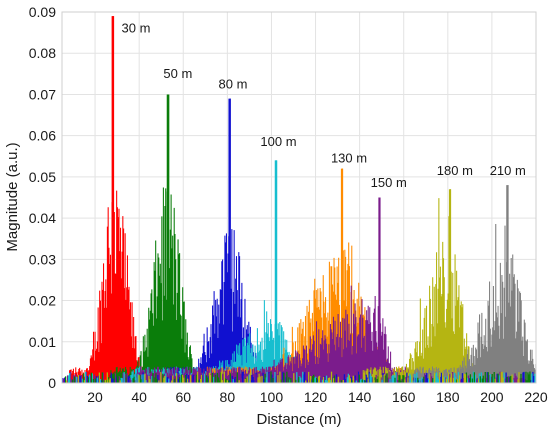  Describe the element at coordinates (42, 301) in the screenshot. I see `y-tick-label: 0.02` at that location.